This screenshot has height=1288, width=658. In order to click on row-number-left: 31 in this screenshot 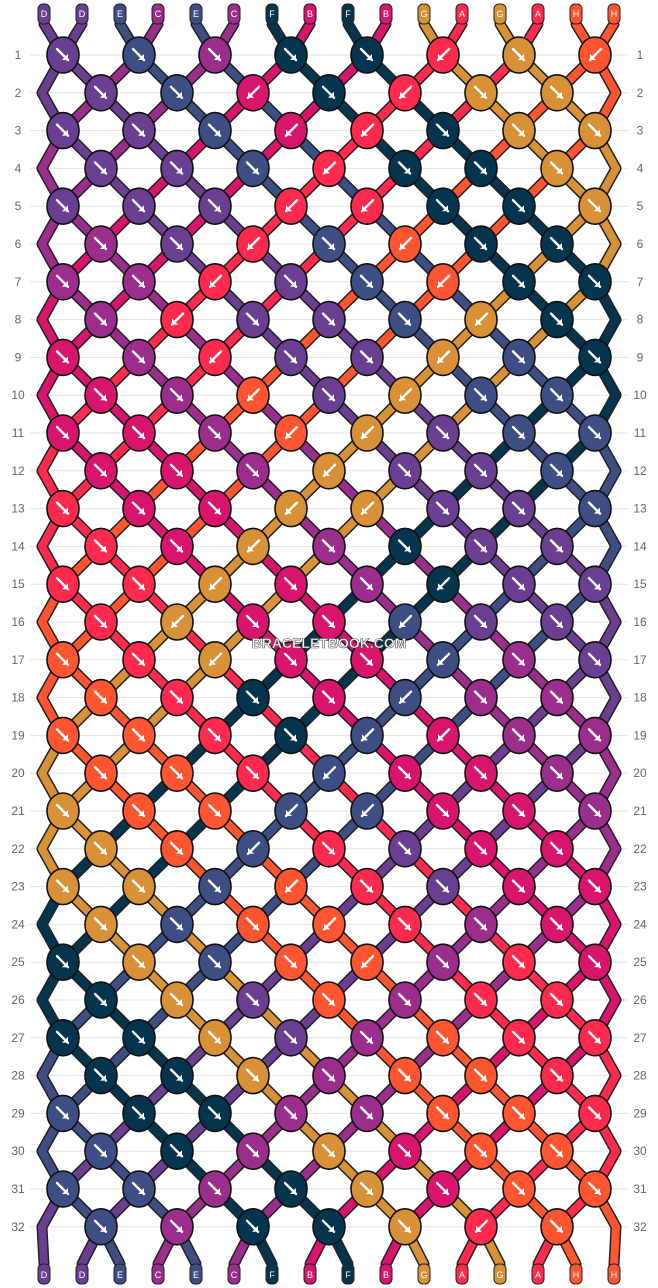, I will do `click(18, 1189)`.